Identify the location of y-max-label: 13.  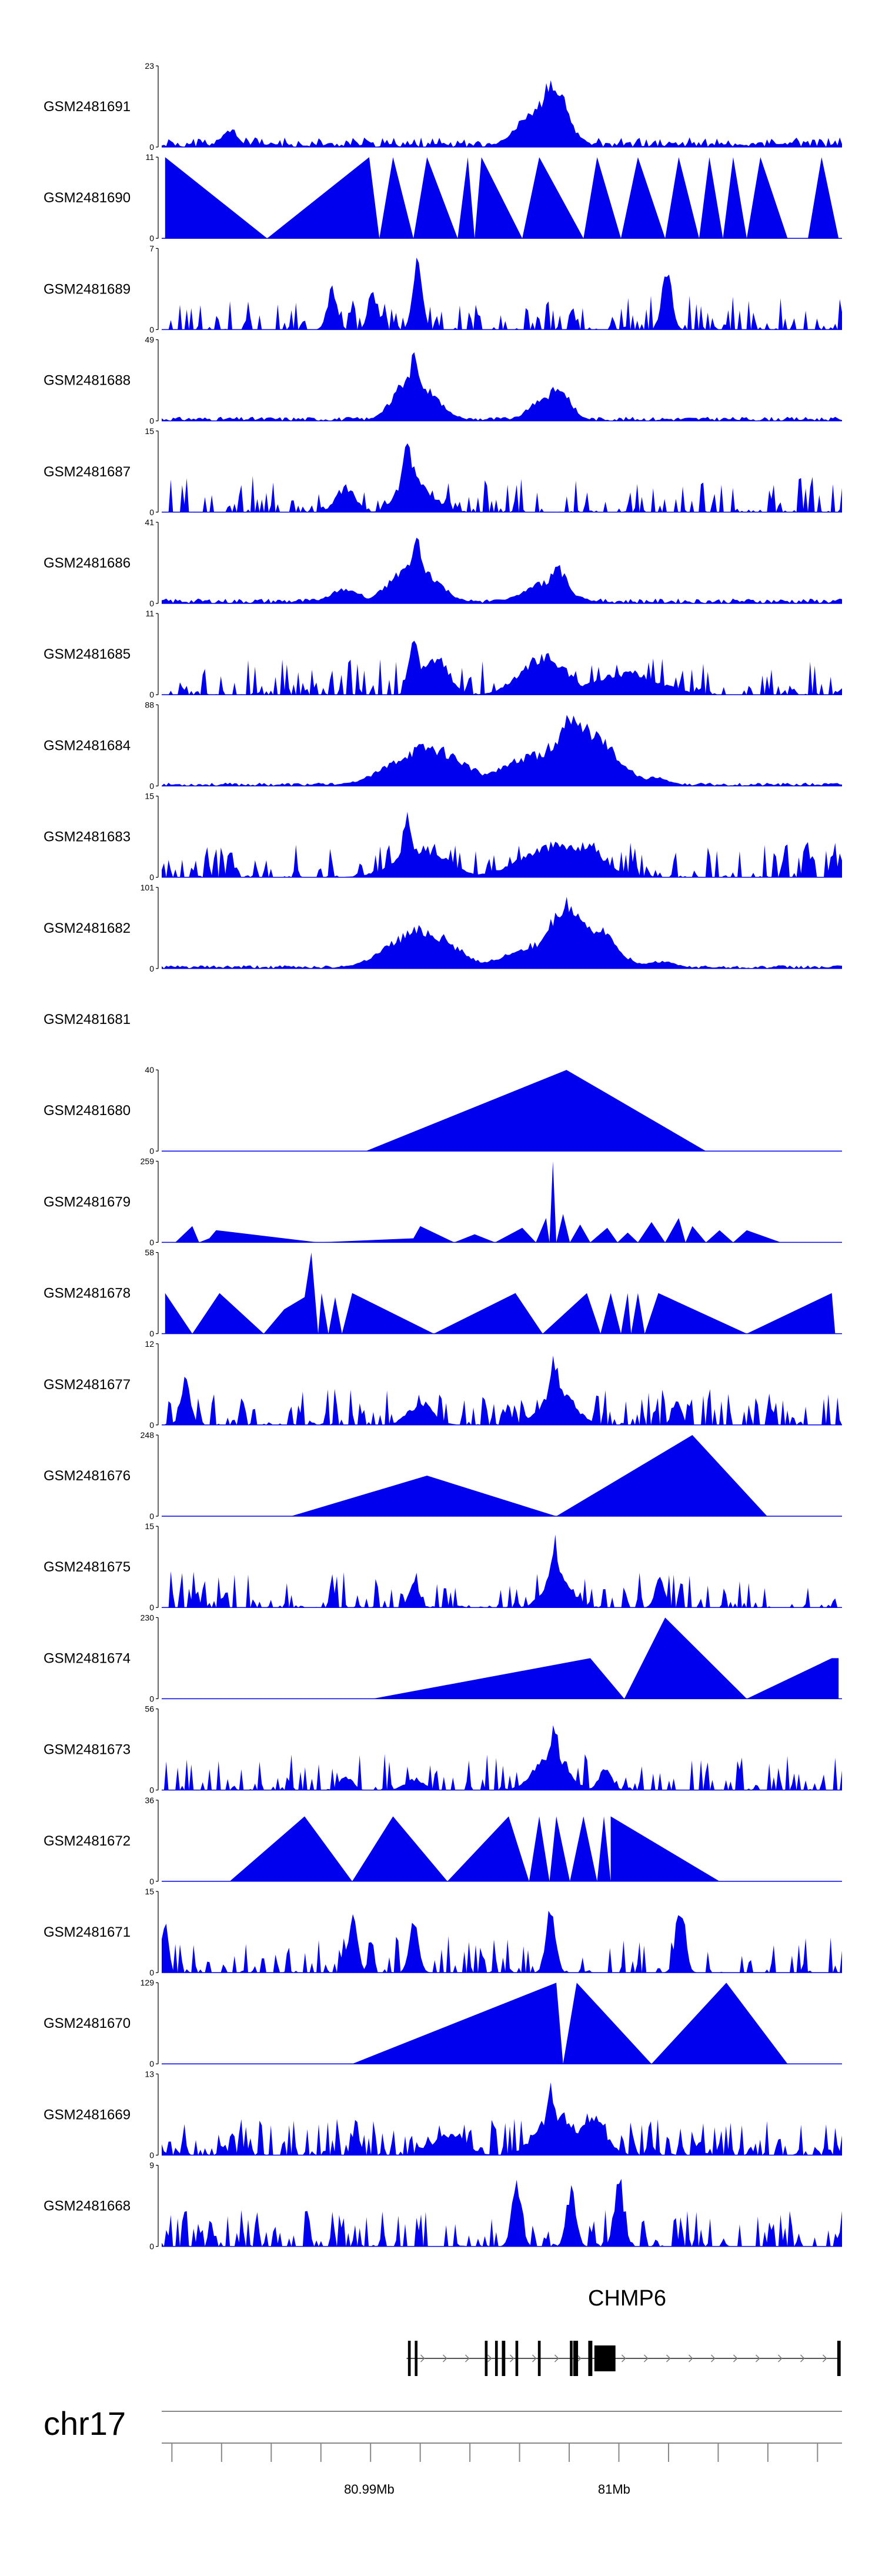
(149, 2073).